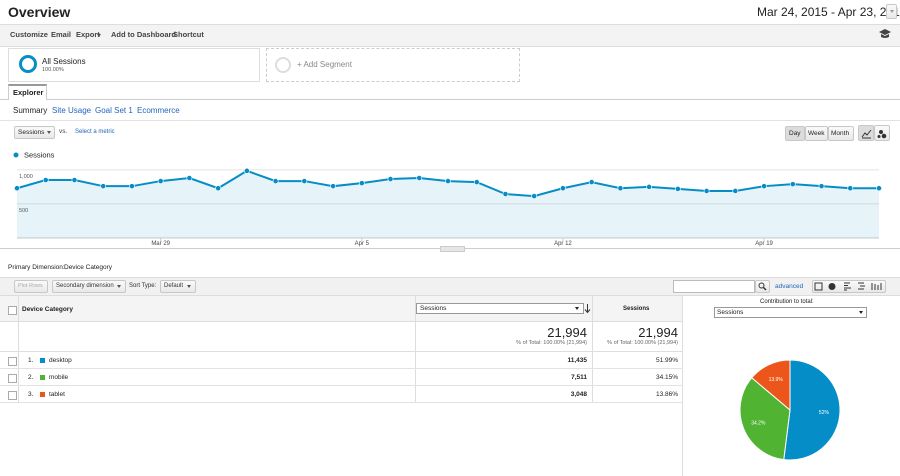  What do you see at coordinates (891, 11) in the screenshot?
I see `date-dropdown` at bounding box center [891, 11].